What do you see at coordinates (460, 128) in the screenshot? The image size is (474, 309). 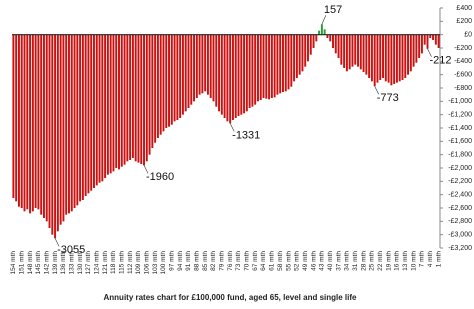 I see `y-tick-label: -£1,400` at bounding box center [460, 128].